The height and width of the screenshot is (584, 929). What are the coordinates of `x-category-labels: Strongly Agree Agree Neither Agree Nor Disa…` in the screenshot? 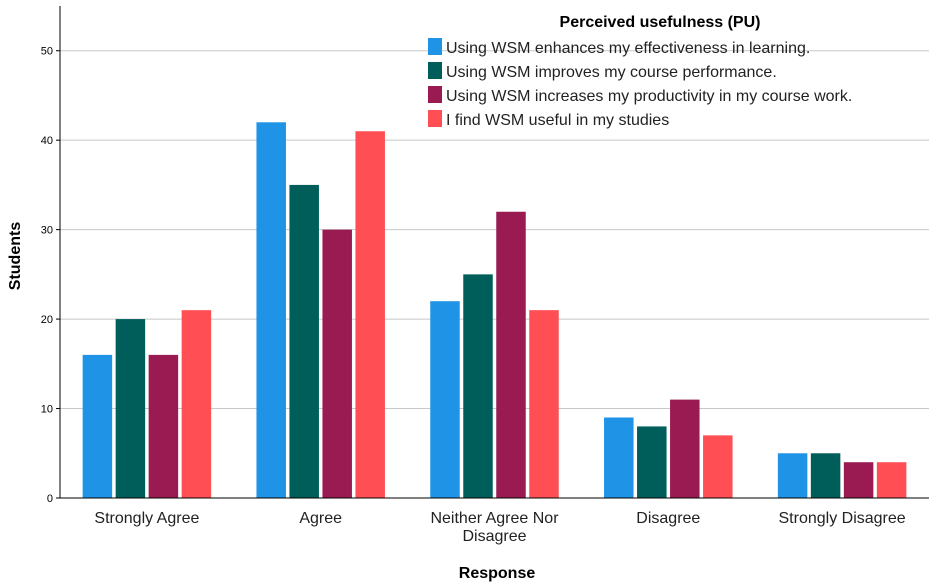 It's located at (499, 527).